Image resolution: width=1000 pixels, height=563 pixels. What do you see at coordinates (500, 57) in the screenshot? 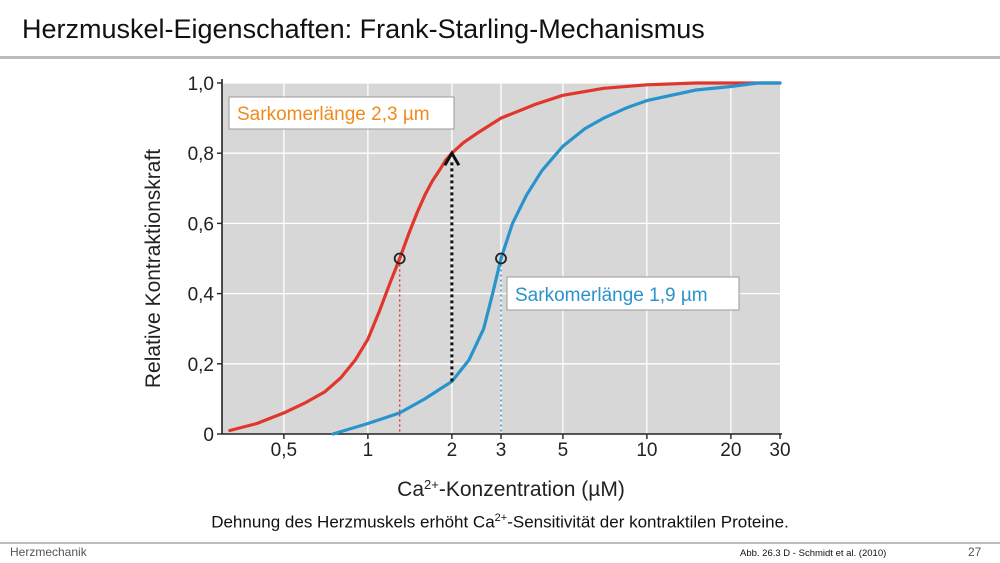
I see `title-divider` at bounding box center [500, 57].